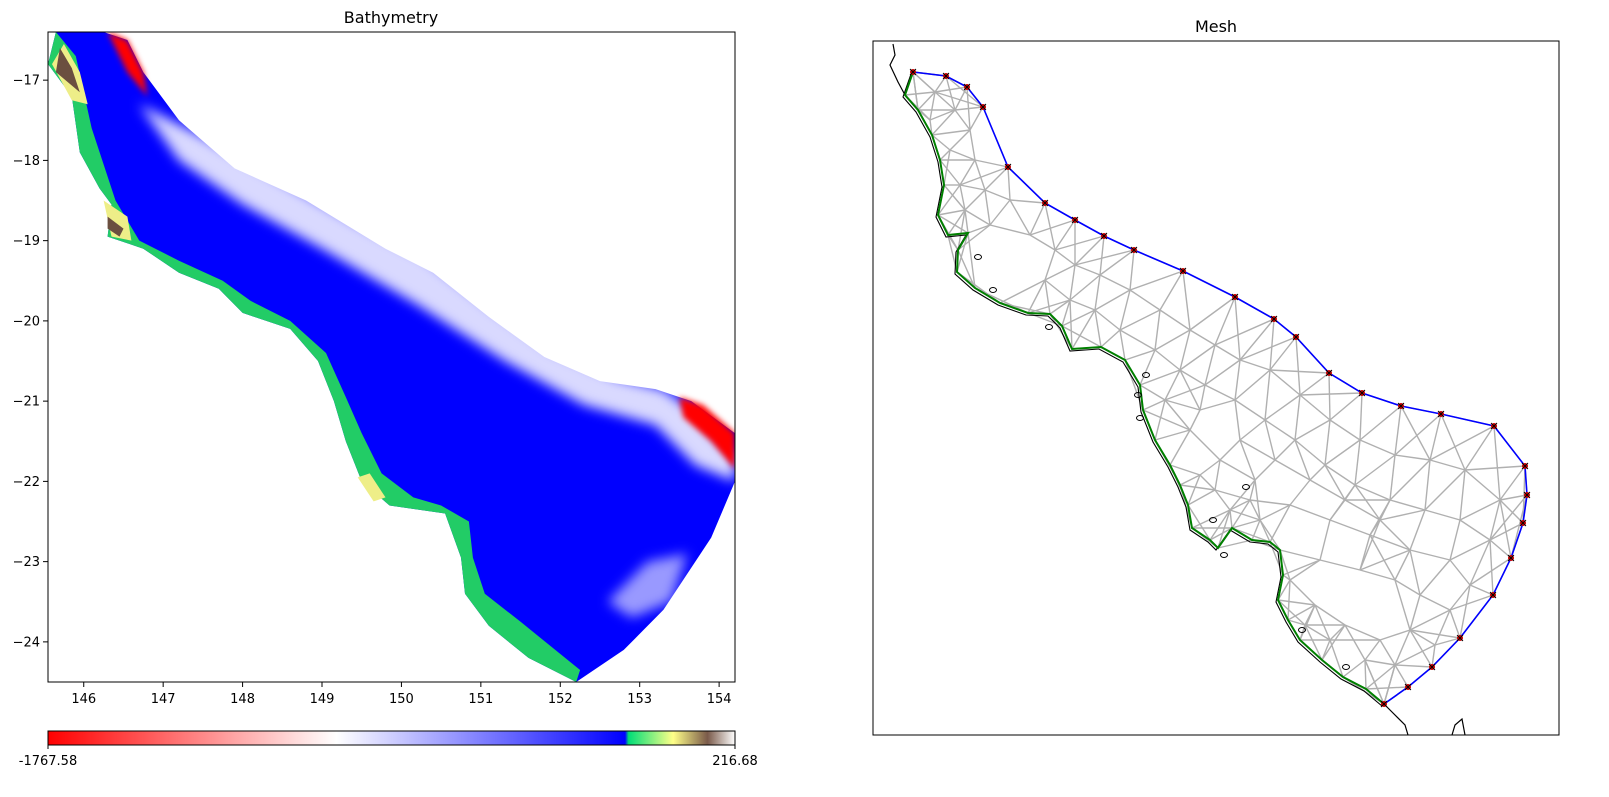 This screenshot has width=1609, height=797. I want to click on x-tick-label: 152, so click(560, 699).